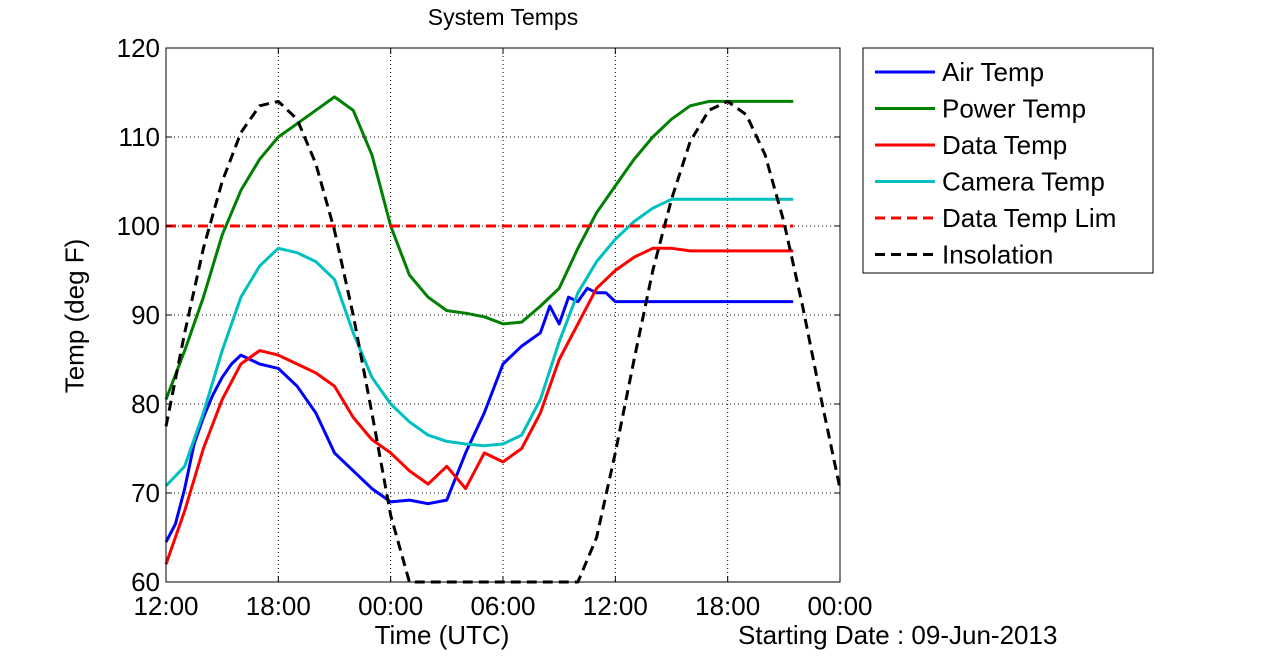 Image resolution: width=1277 pixels, height=656 pixels. What do you see at coordinates (74, 316) in the screenshot?
I see `y-axis-label: Temp (deg F)` at bounding box center [74, 316].